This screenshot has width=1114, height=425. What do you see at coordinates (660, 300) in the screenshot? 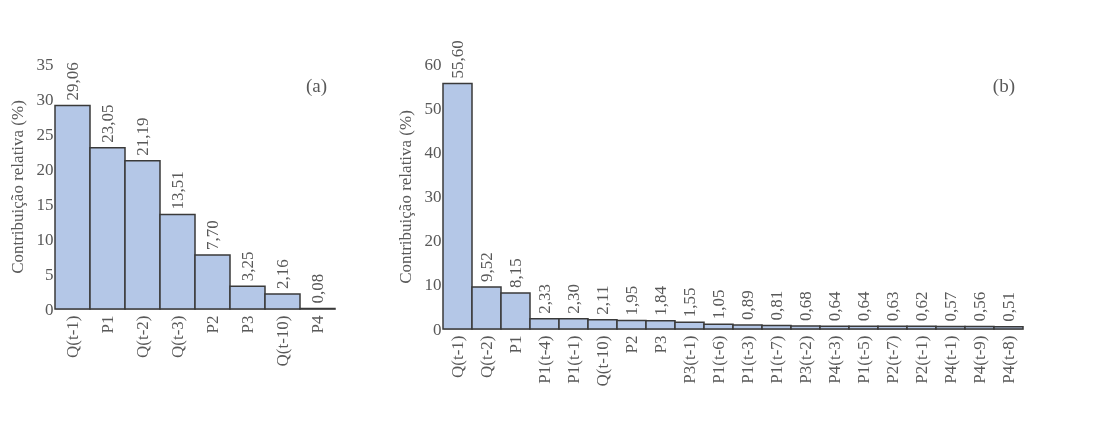
I see `data-label: 1,84` at bounding box center [660, 300].